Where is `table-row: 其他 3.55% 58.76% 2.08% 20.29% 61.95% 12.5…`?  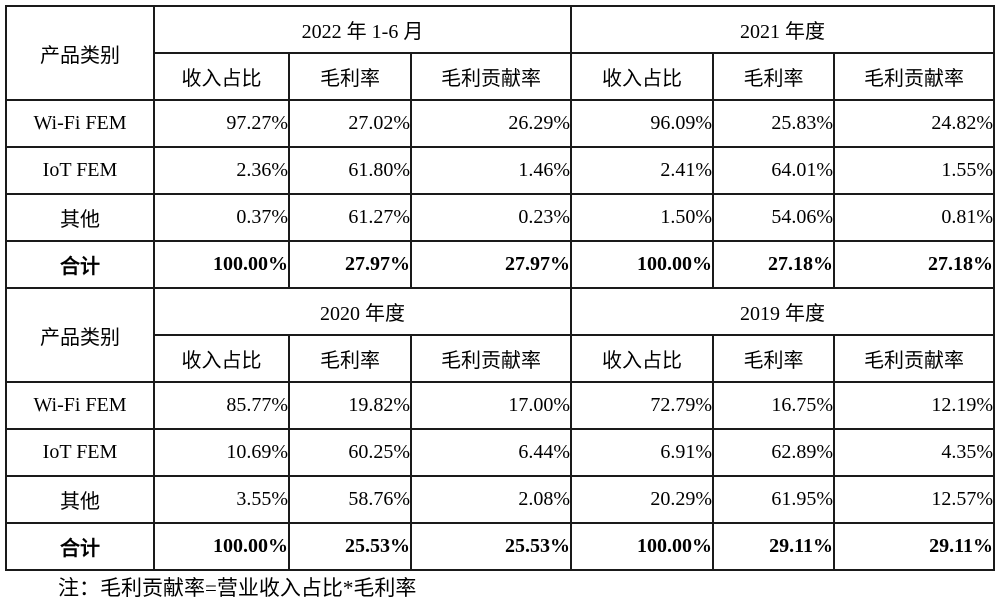 table-row: 其他 3.55% 58.76% 2.08% 20.29% 61.95% 12.5… is located at coordinates (500, 499).